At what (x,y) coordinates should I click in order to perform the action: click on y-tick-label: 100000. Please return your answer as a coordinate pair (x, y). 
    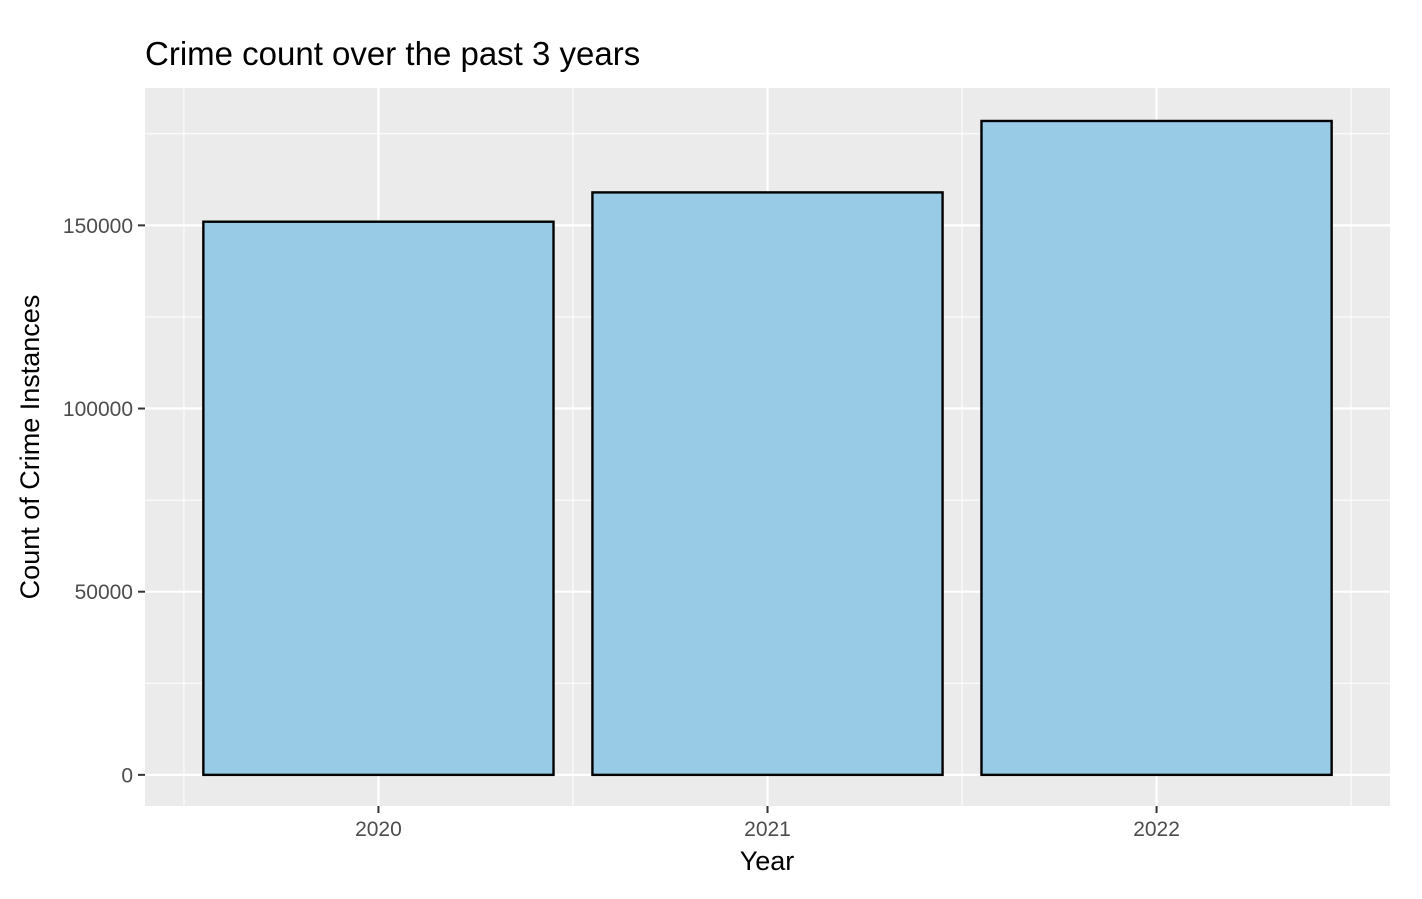
    Looking at the image, I should click on (98, 409).